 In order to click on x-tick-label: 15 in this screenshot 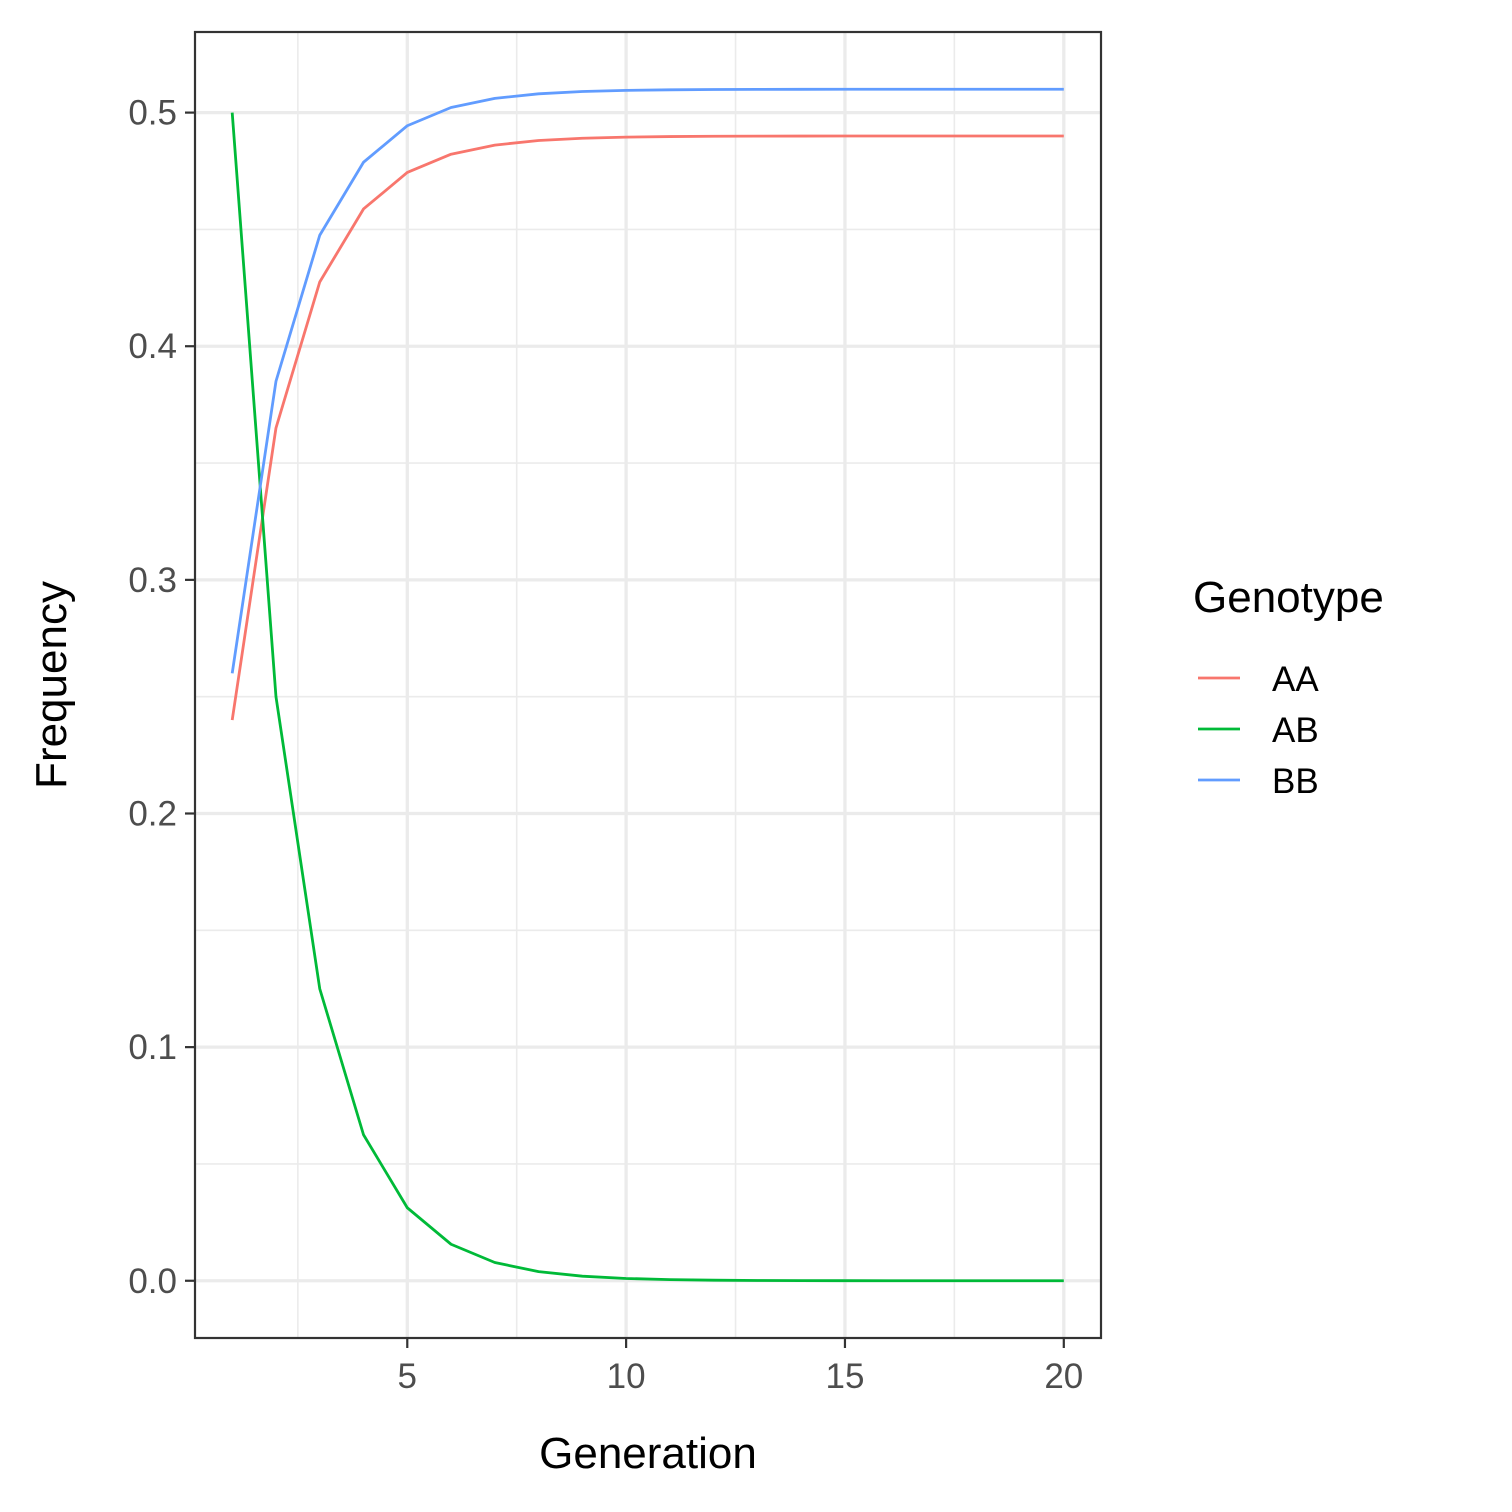, I will do `click(844, 1376)`.